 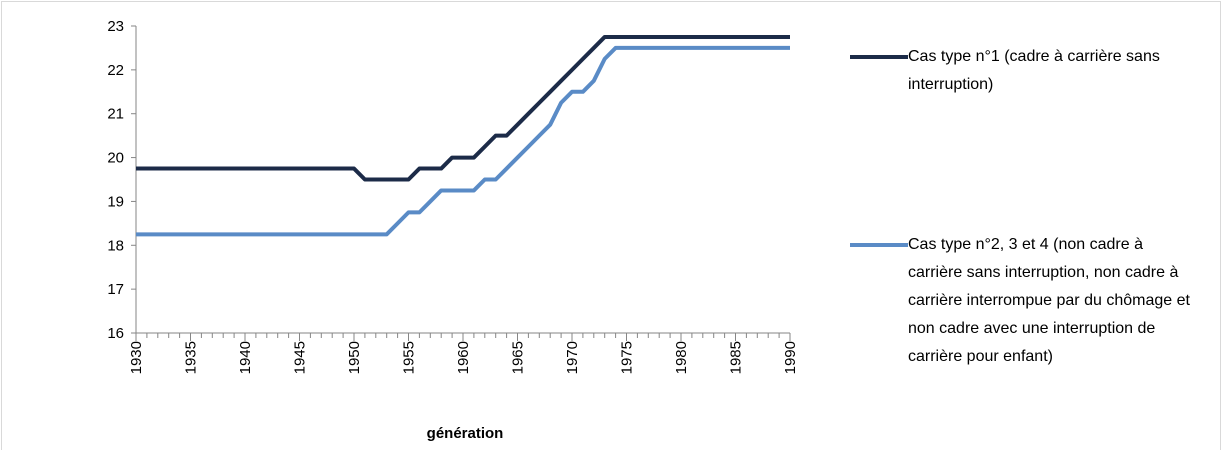 What do you see at coordinates (465, 433) in the screenshot?
I see `x-axis-title: génération` at bounding box center [465, 433].